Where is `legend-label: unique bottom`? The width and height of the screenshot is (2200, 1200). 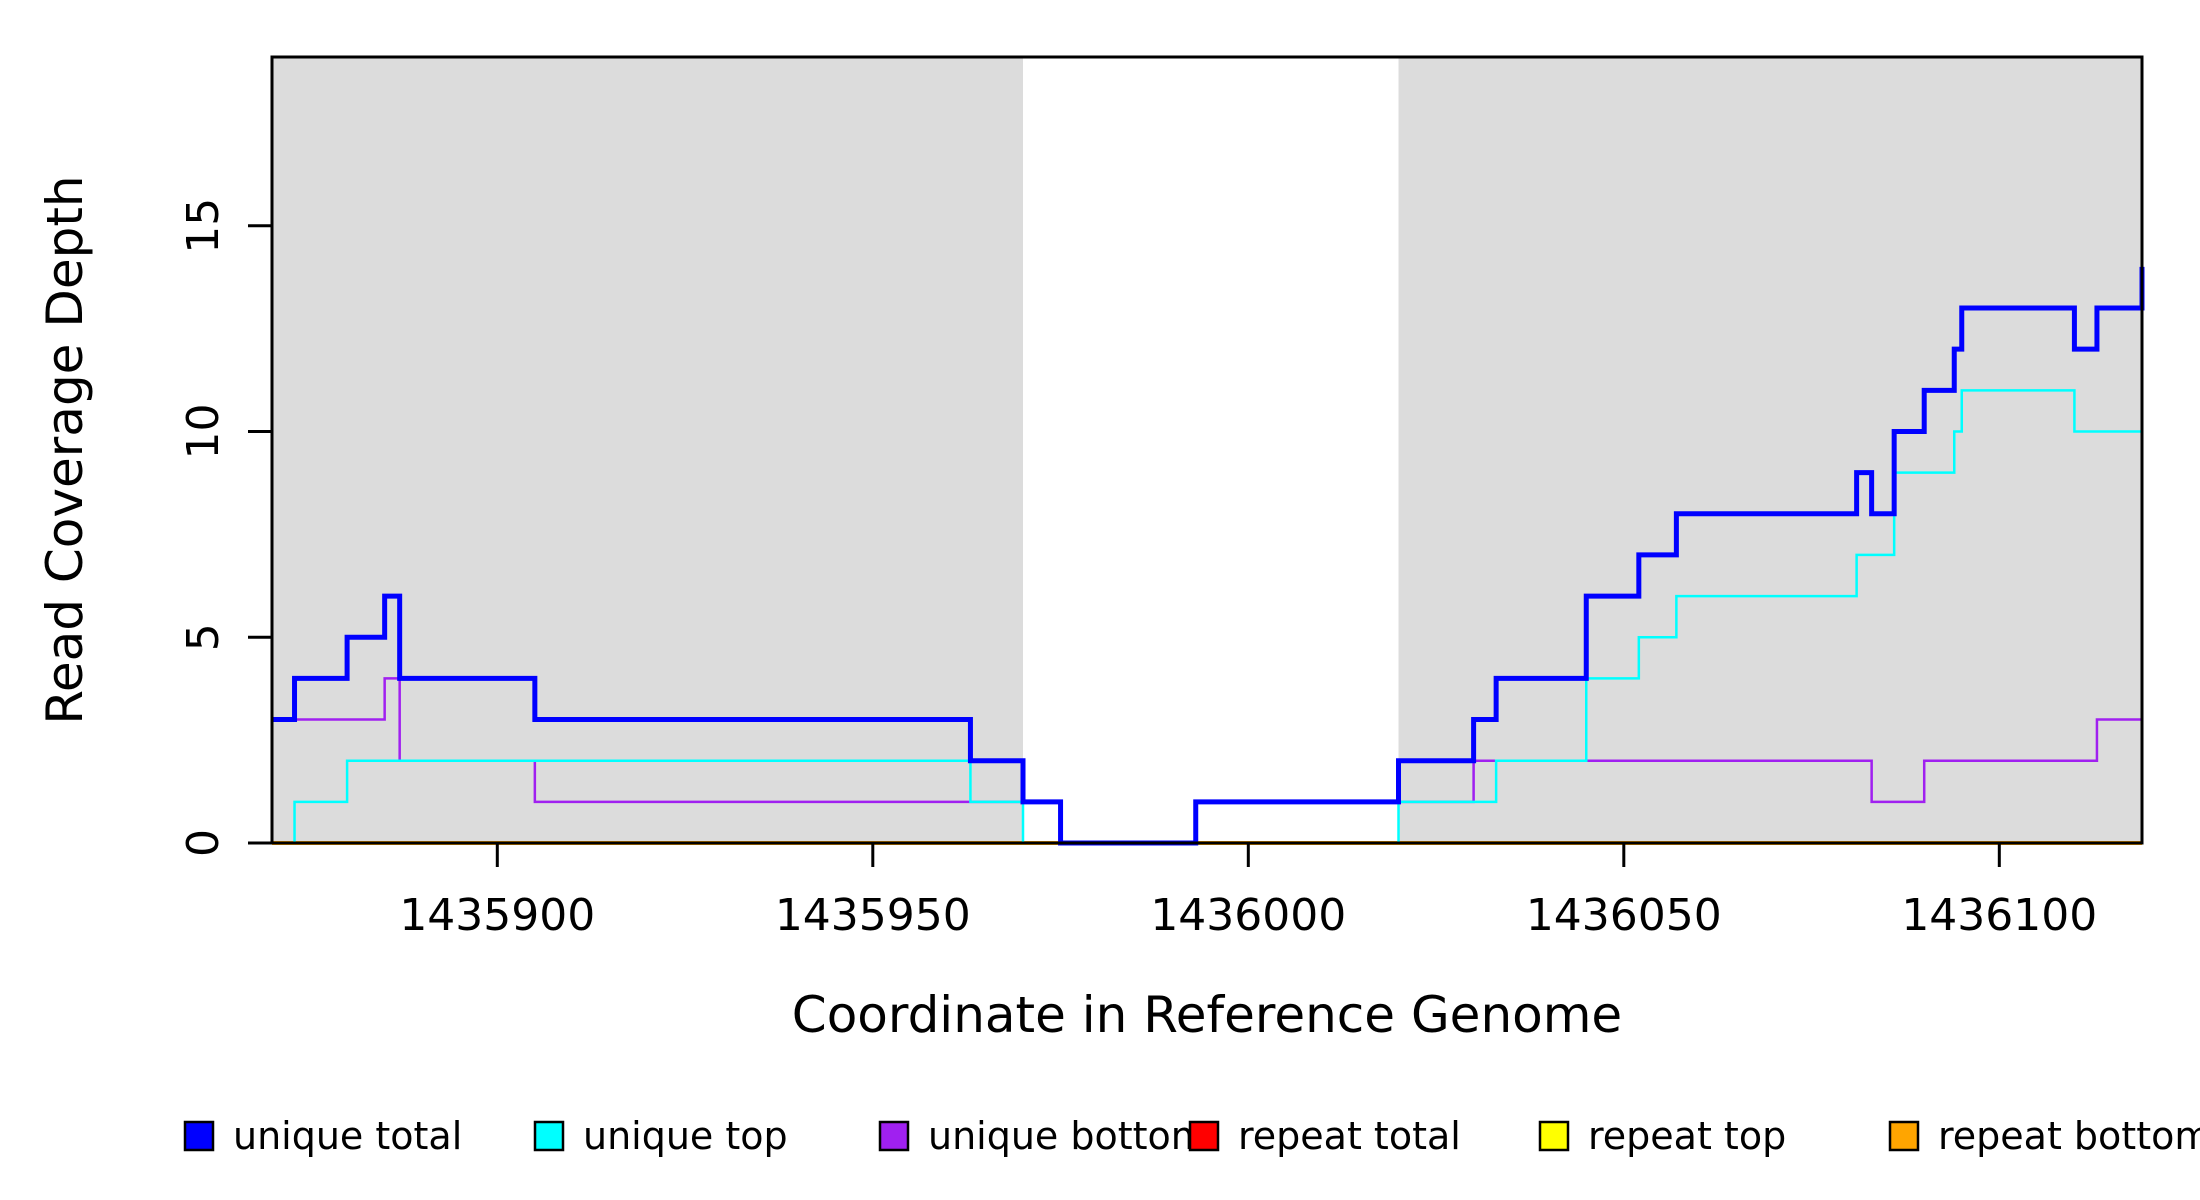 legend-label: unique bottom is located at coordinates (1068, 1136).